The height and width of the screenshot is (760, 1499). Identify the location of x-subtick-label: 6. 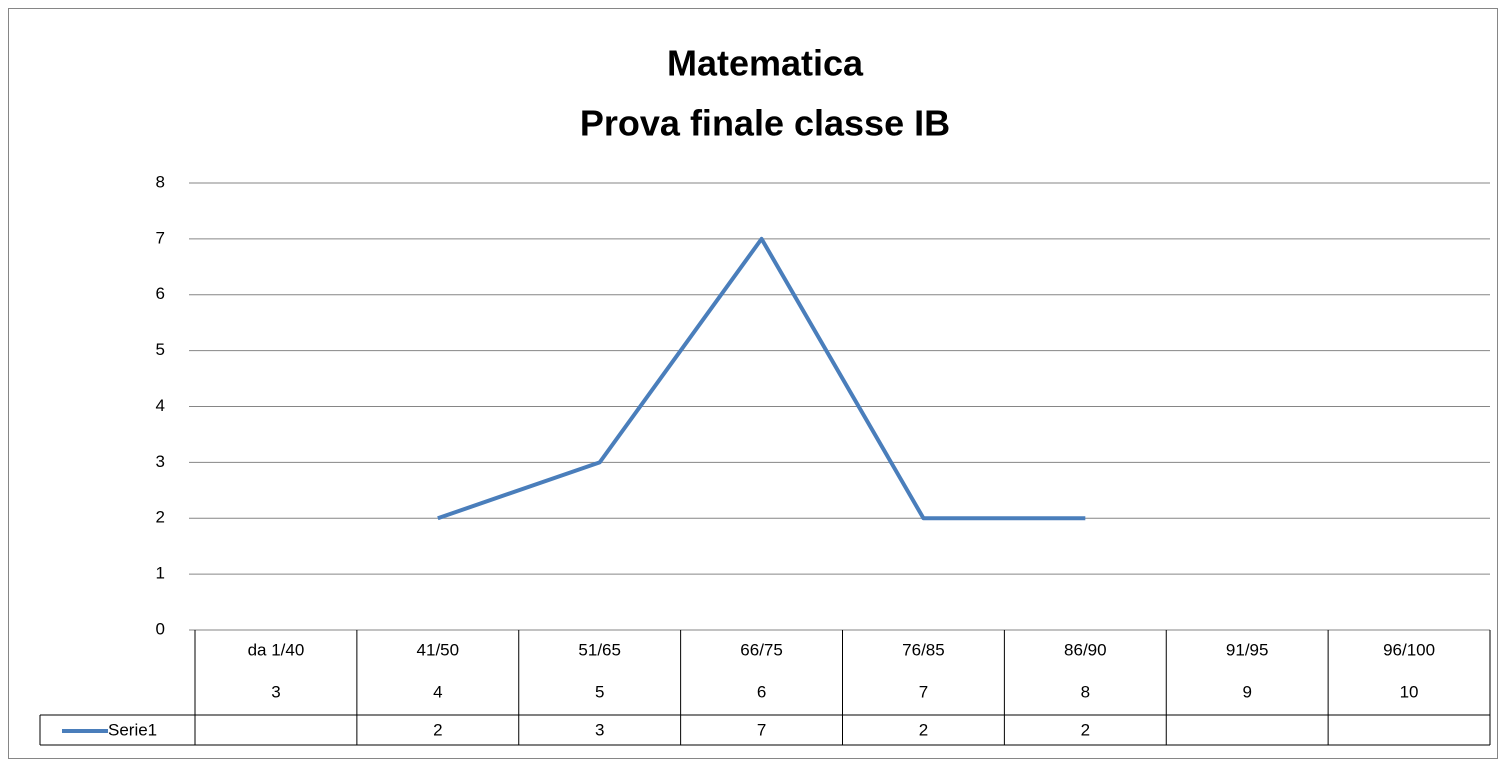
(761, 691).